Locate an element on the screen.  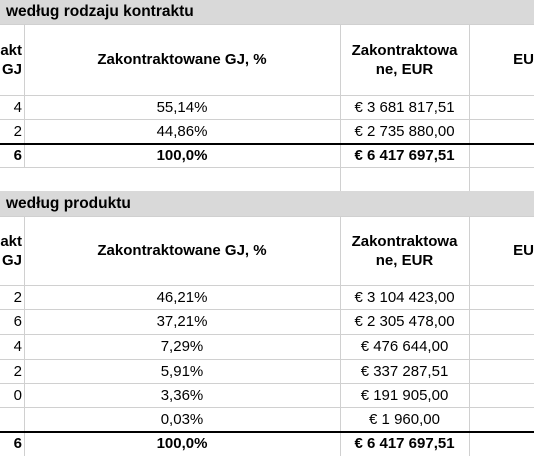
table-cell: € 2 305 478,00 is located at coordinates (404, 322).